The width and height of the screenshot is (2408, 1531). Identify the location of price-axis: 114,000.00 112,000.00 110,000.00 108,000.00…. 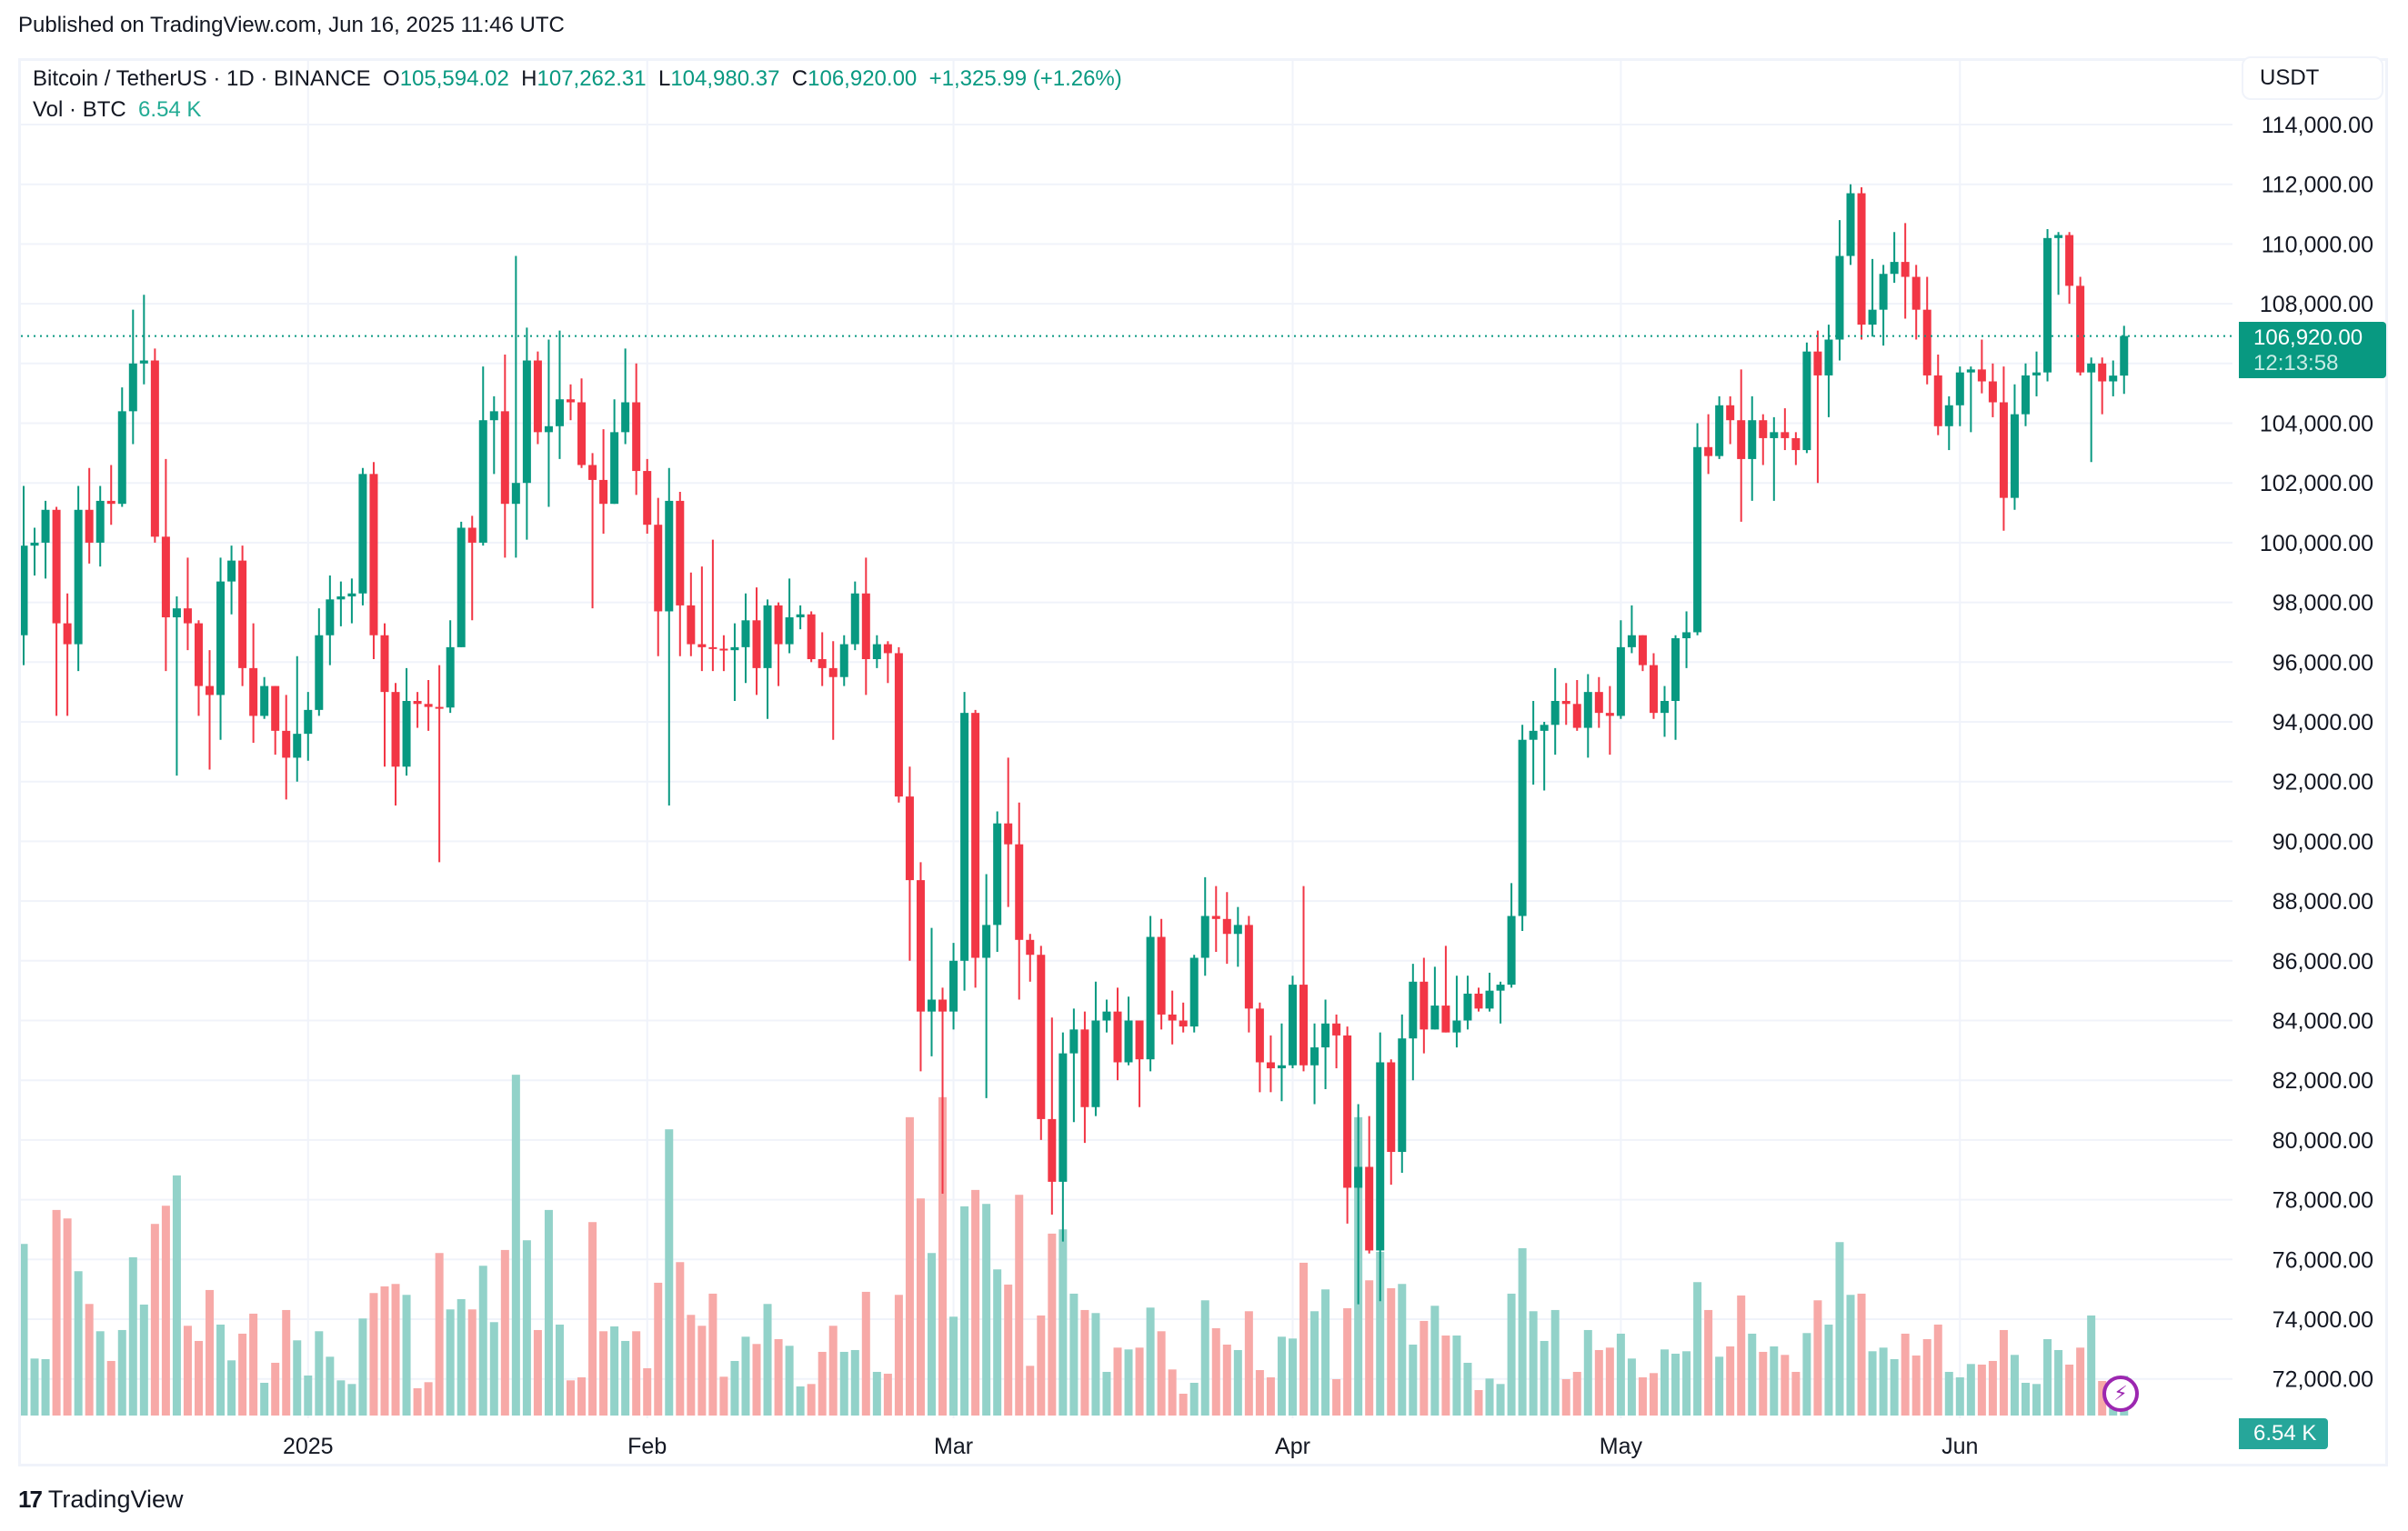
(2316, 753).